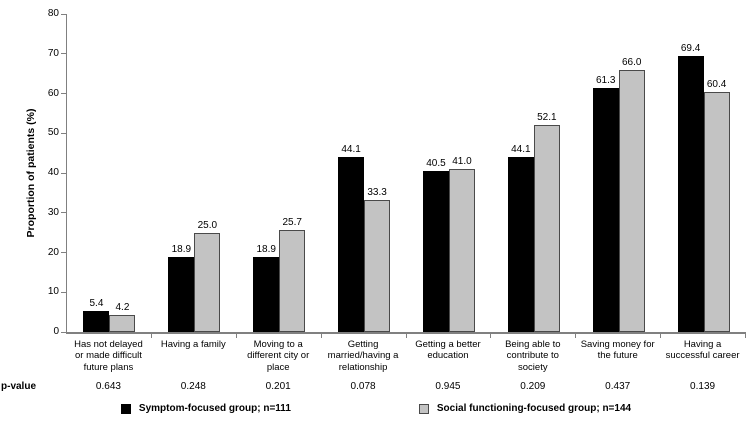  Describe the element at coordinates (363, 386) in the screenshot. I see `pvalue: 0.078` at that location.